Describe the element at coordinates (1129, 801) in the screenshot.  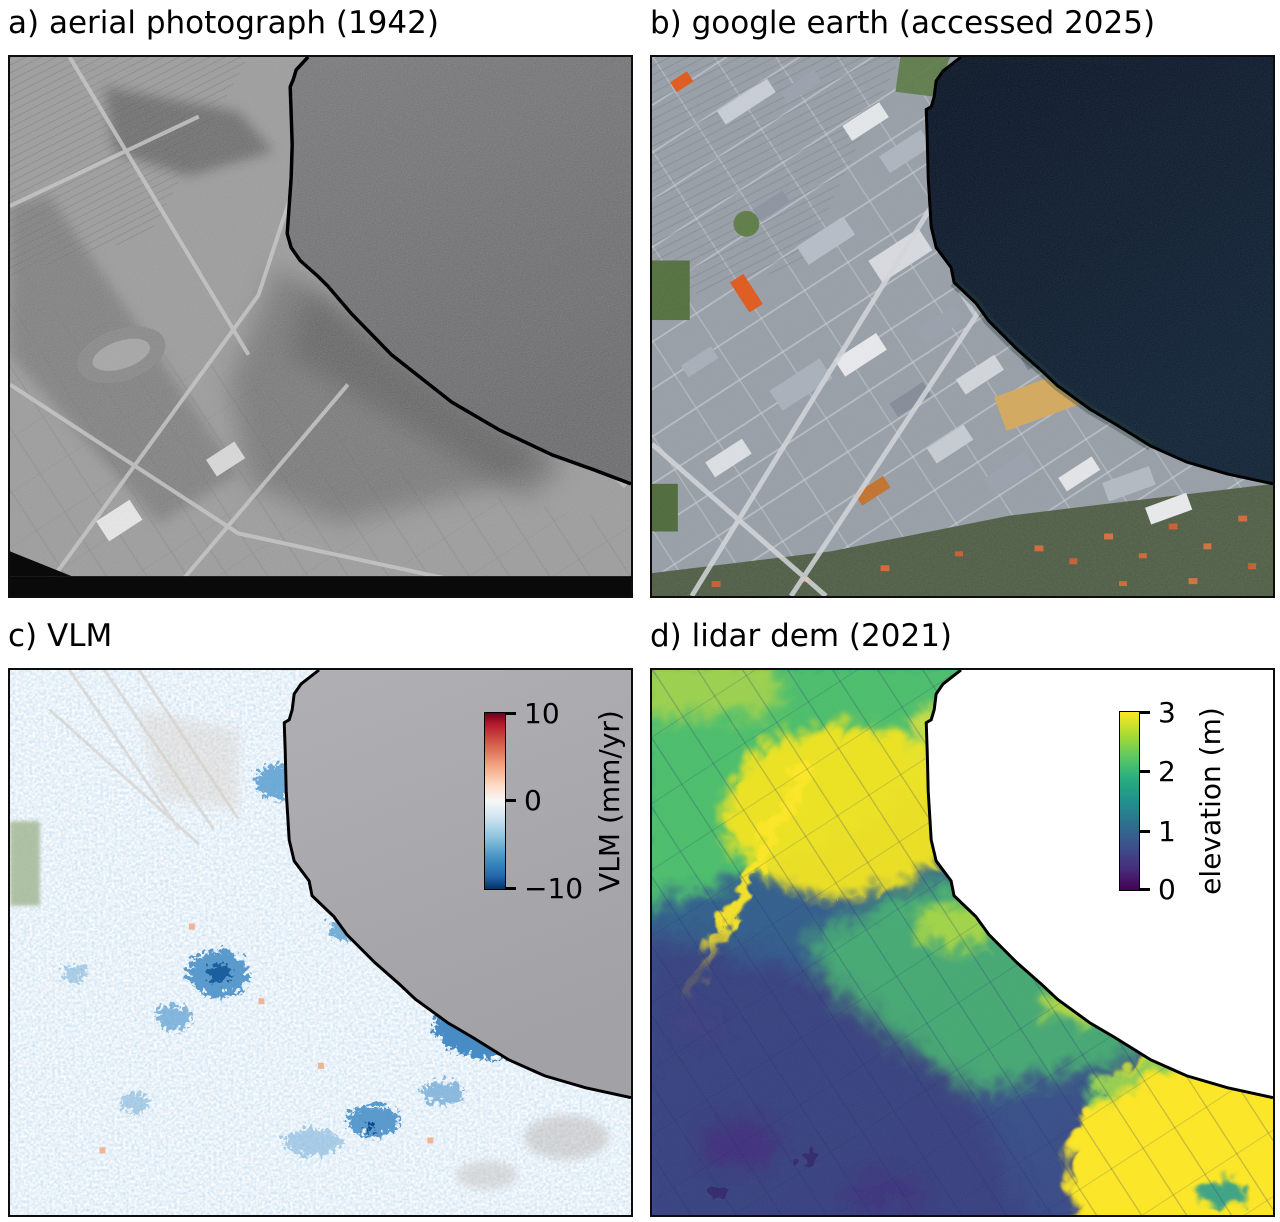
I see `elevation-colorbar-gradient` at that location.